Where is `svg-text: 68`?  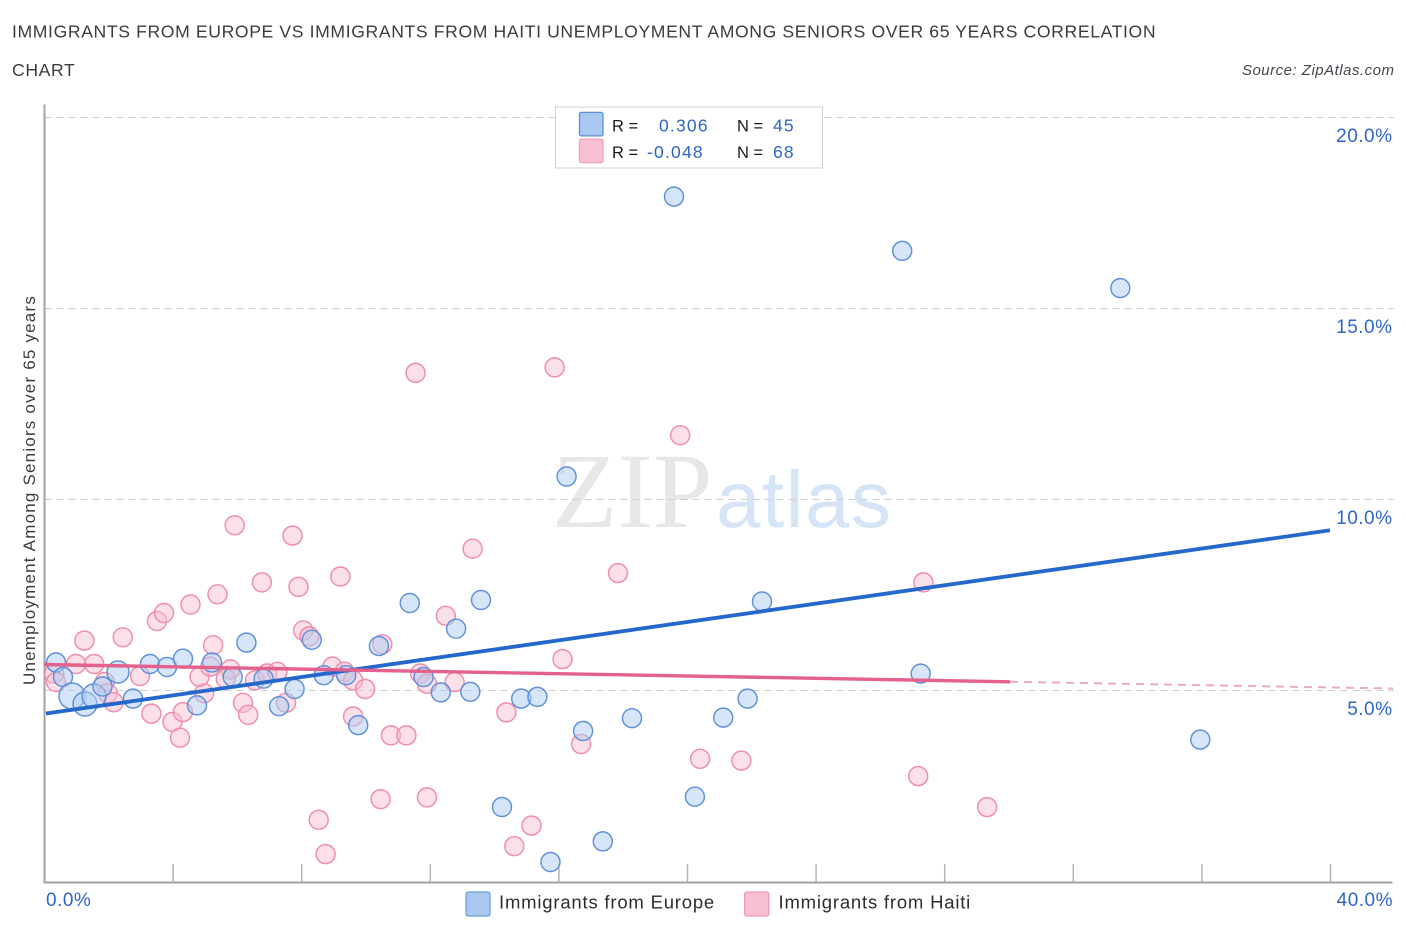 svg-text: 68 is located at coordinates (784, 152).